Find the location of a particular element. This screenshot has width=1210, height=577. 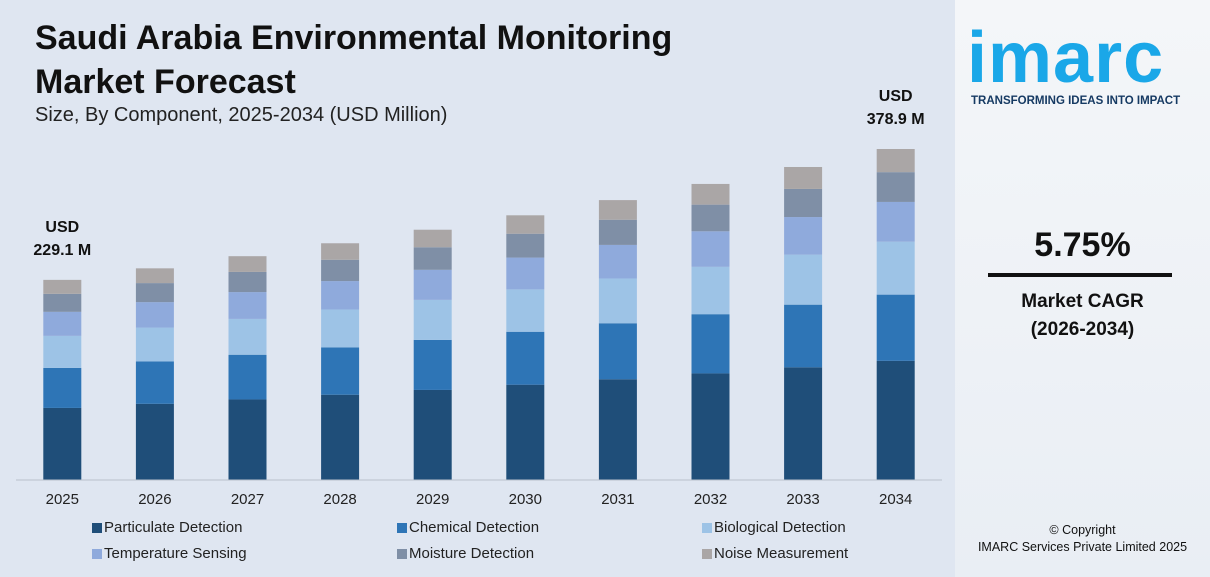

legend-label: Temperature Sensing is located at coordinates (175, 553).